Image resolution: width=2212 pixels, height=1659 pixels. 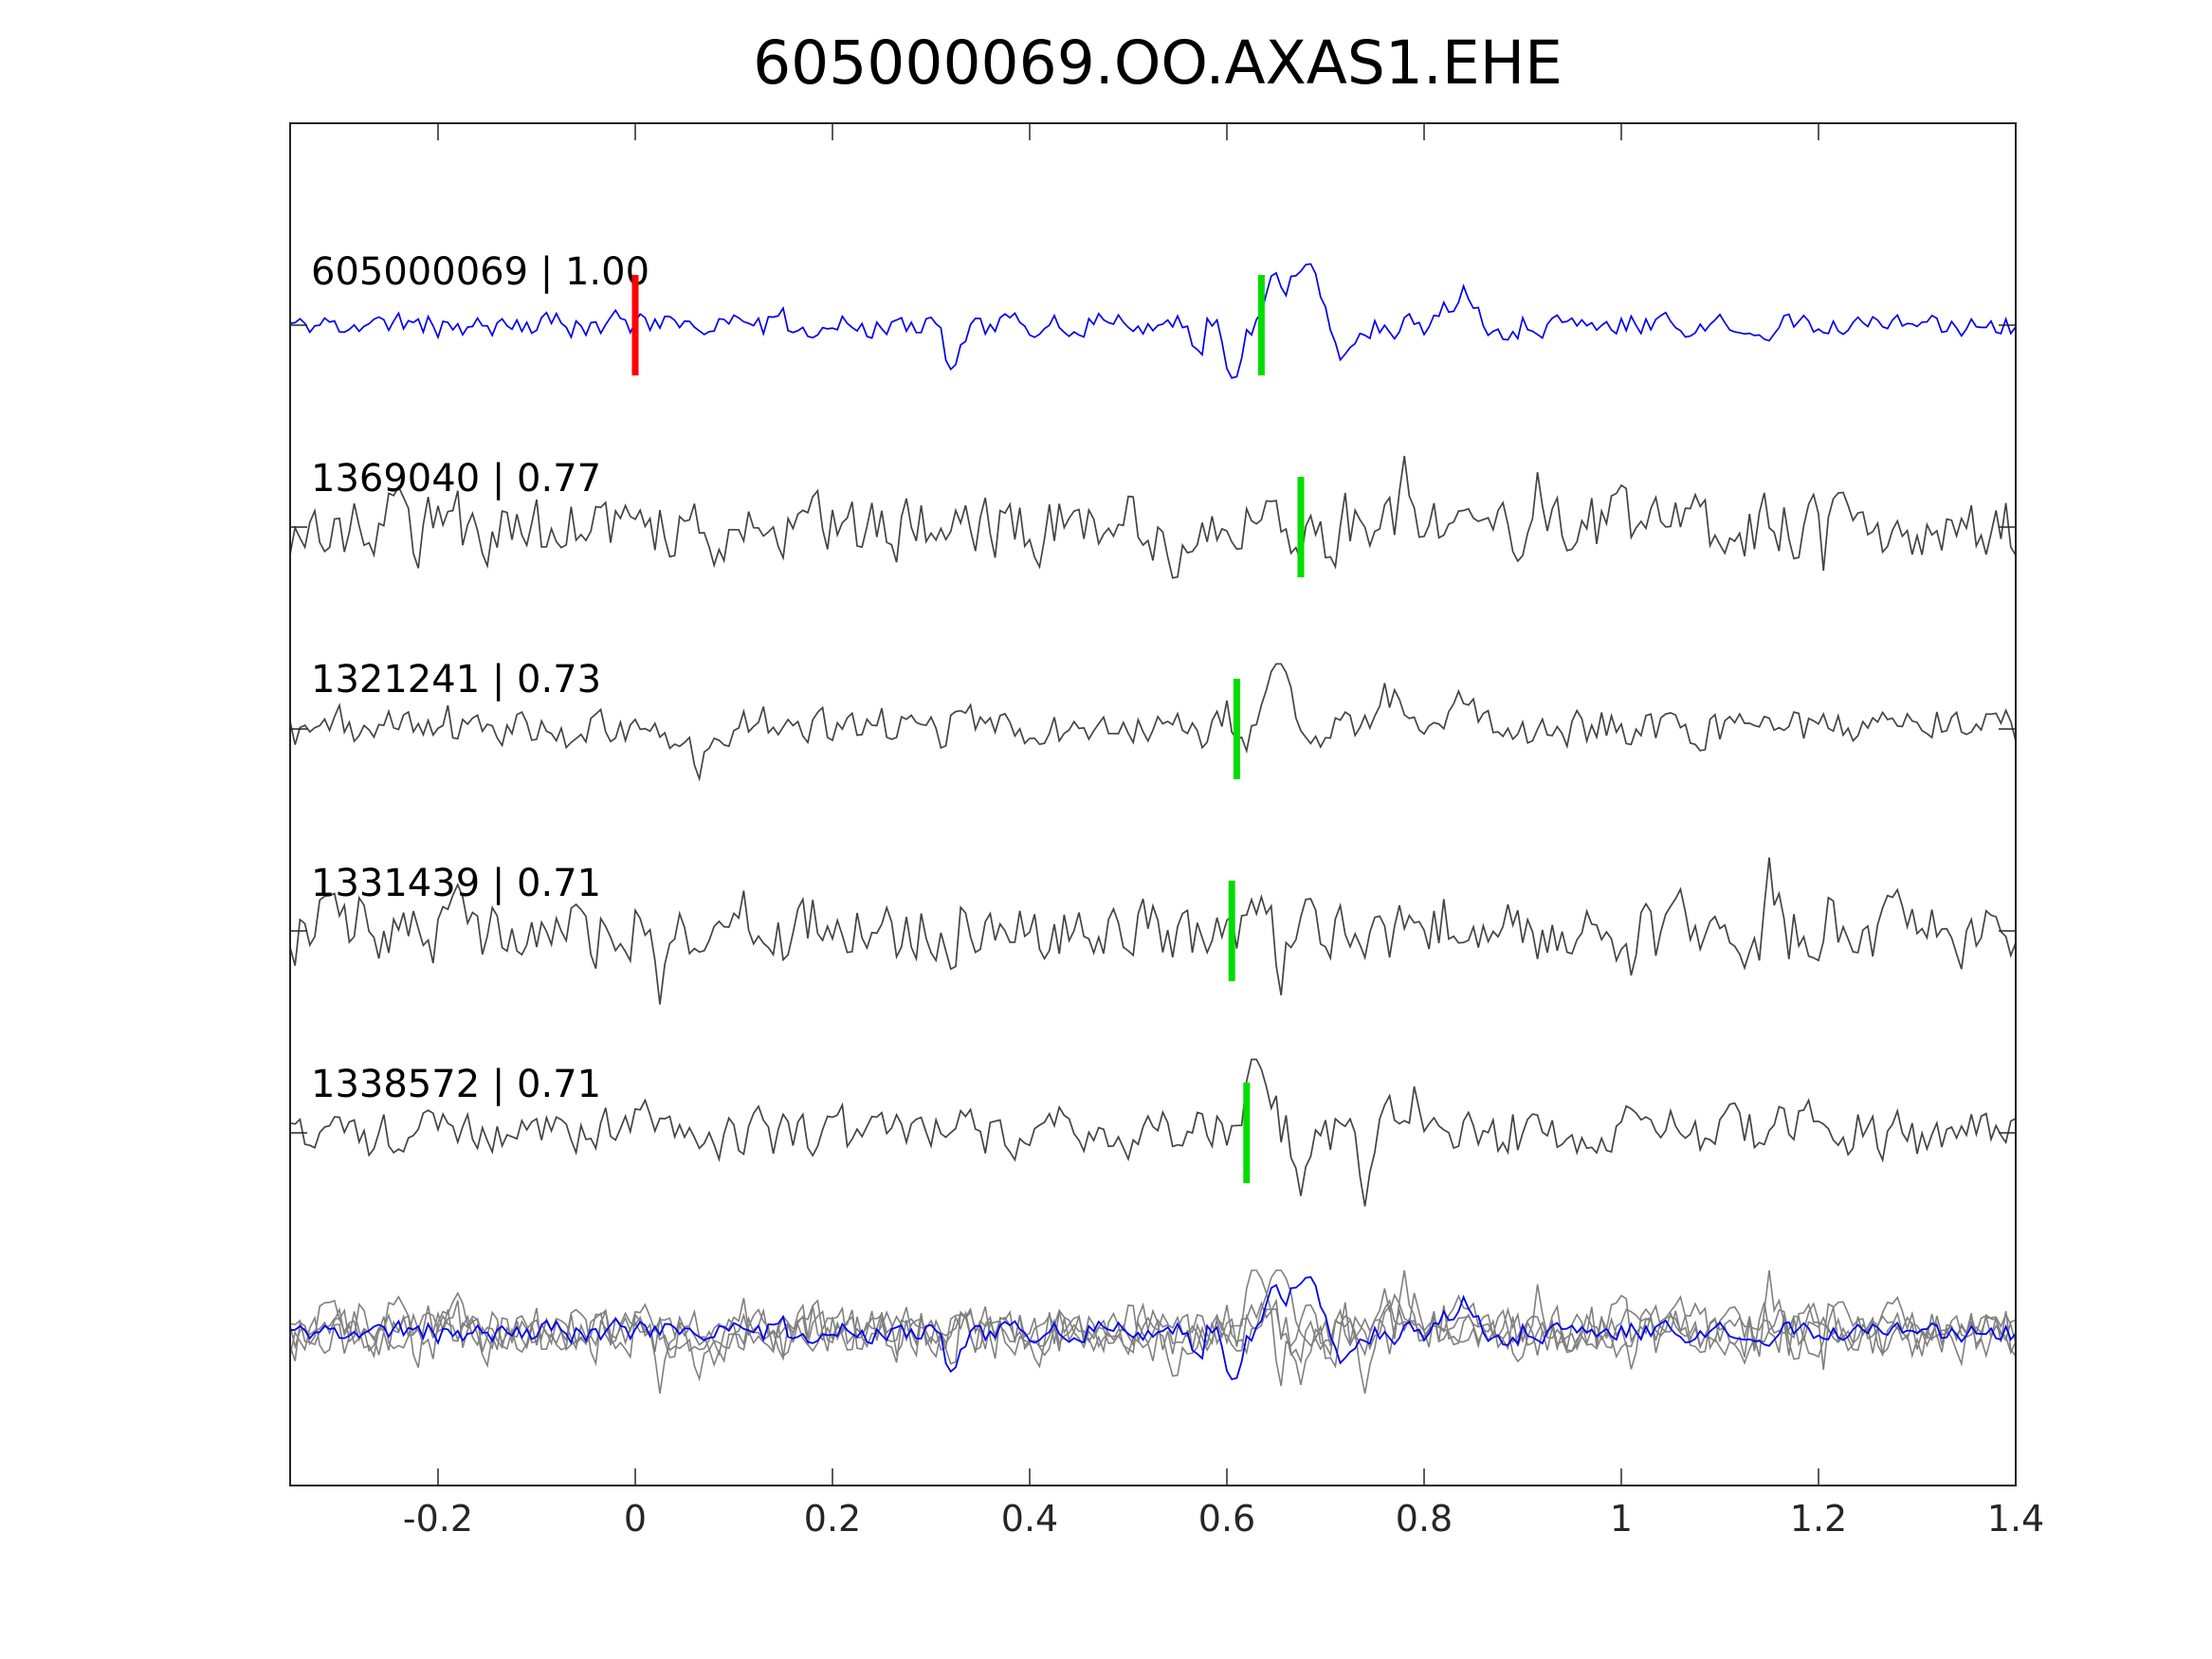 What do you see at coordinates (2015, 1519) in the screenshot?
I see `x-tick-label: 1.4` at bounding box center [2015, 1519].